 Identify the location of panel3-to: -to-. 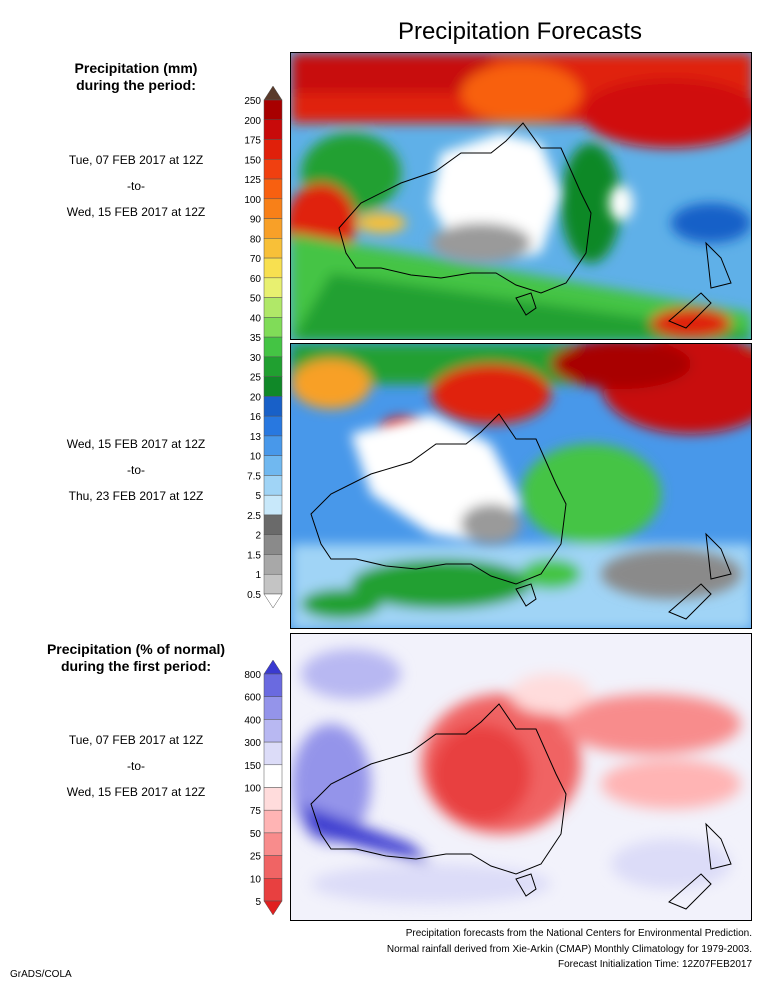
(136, 766).